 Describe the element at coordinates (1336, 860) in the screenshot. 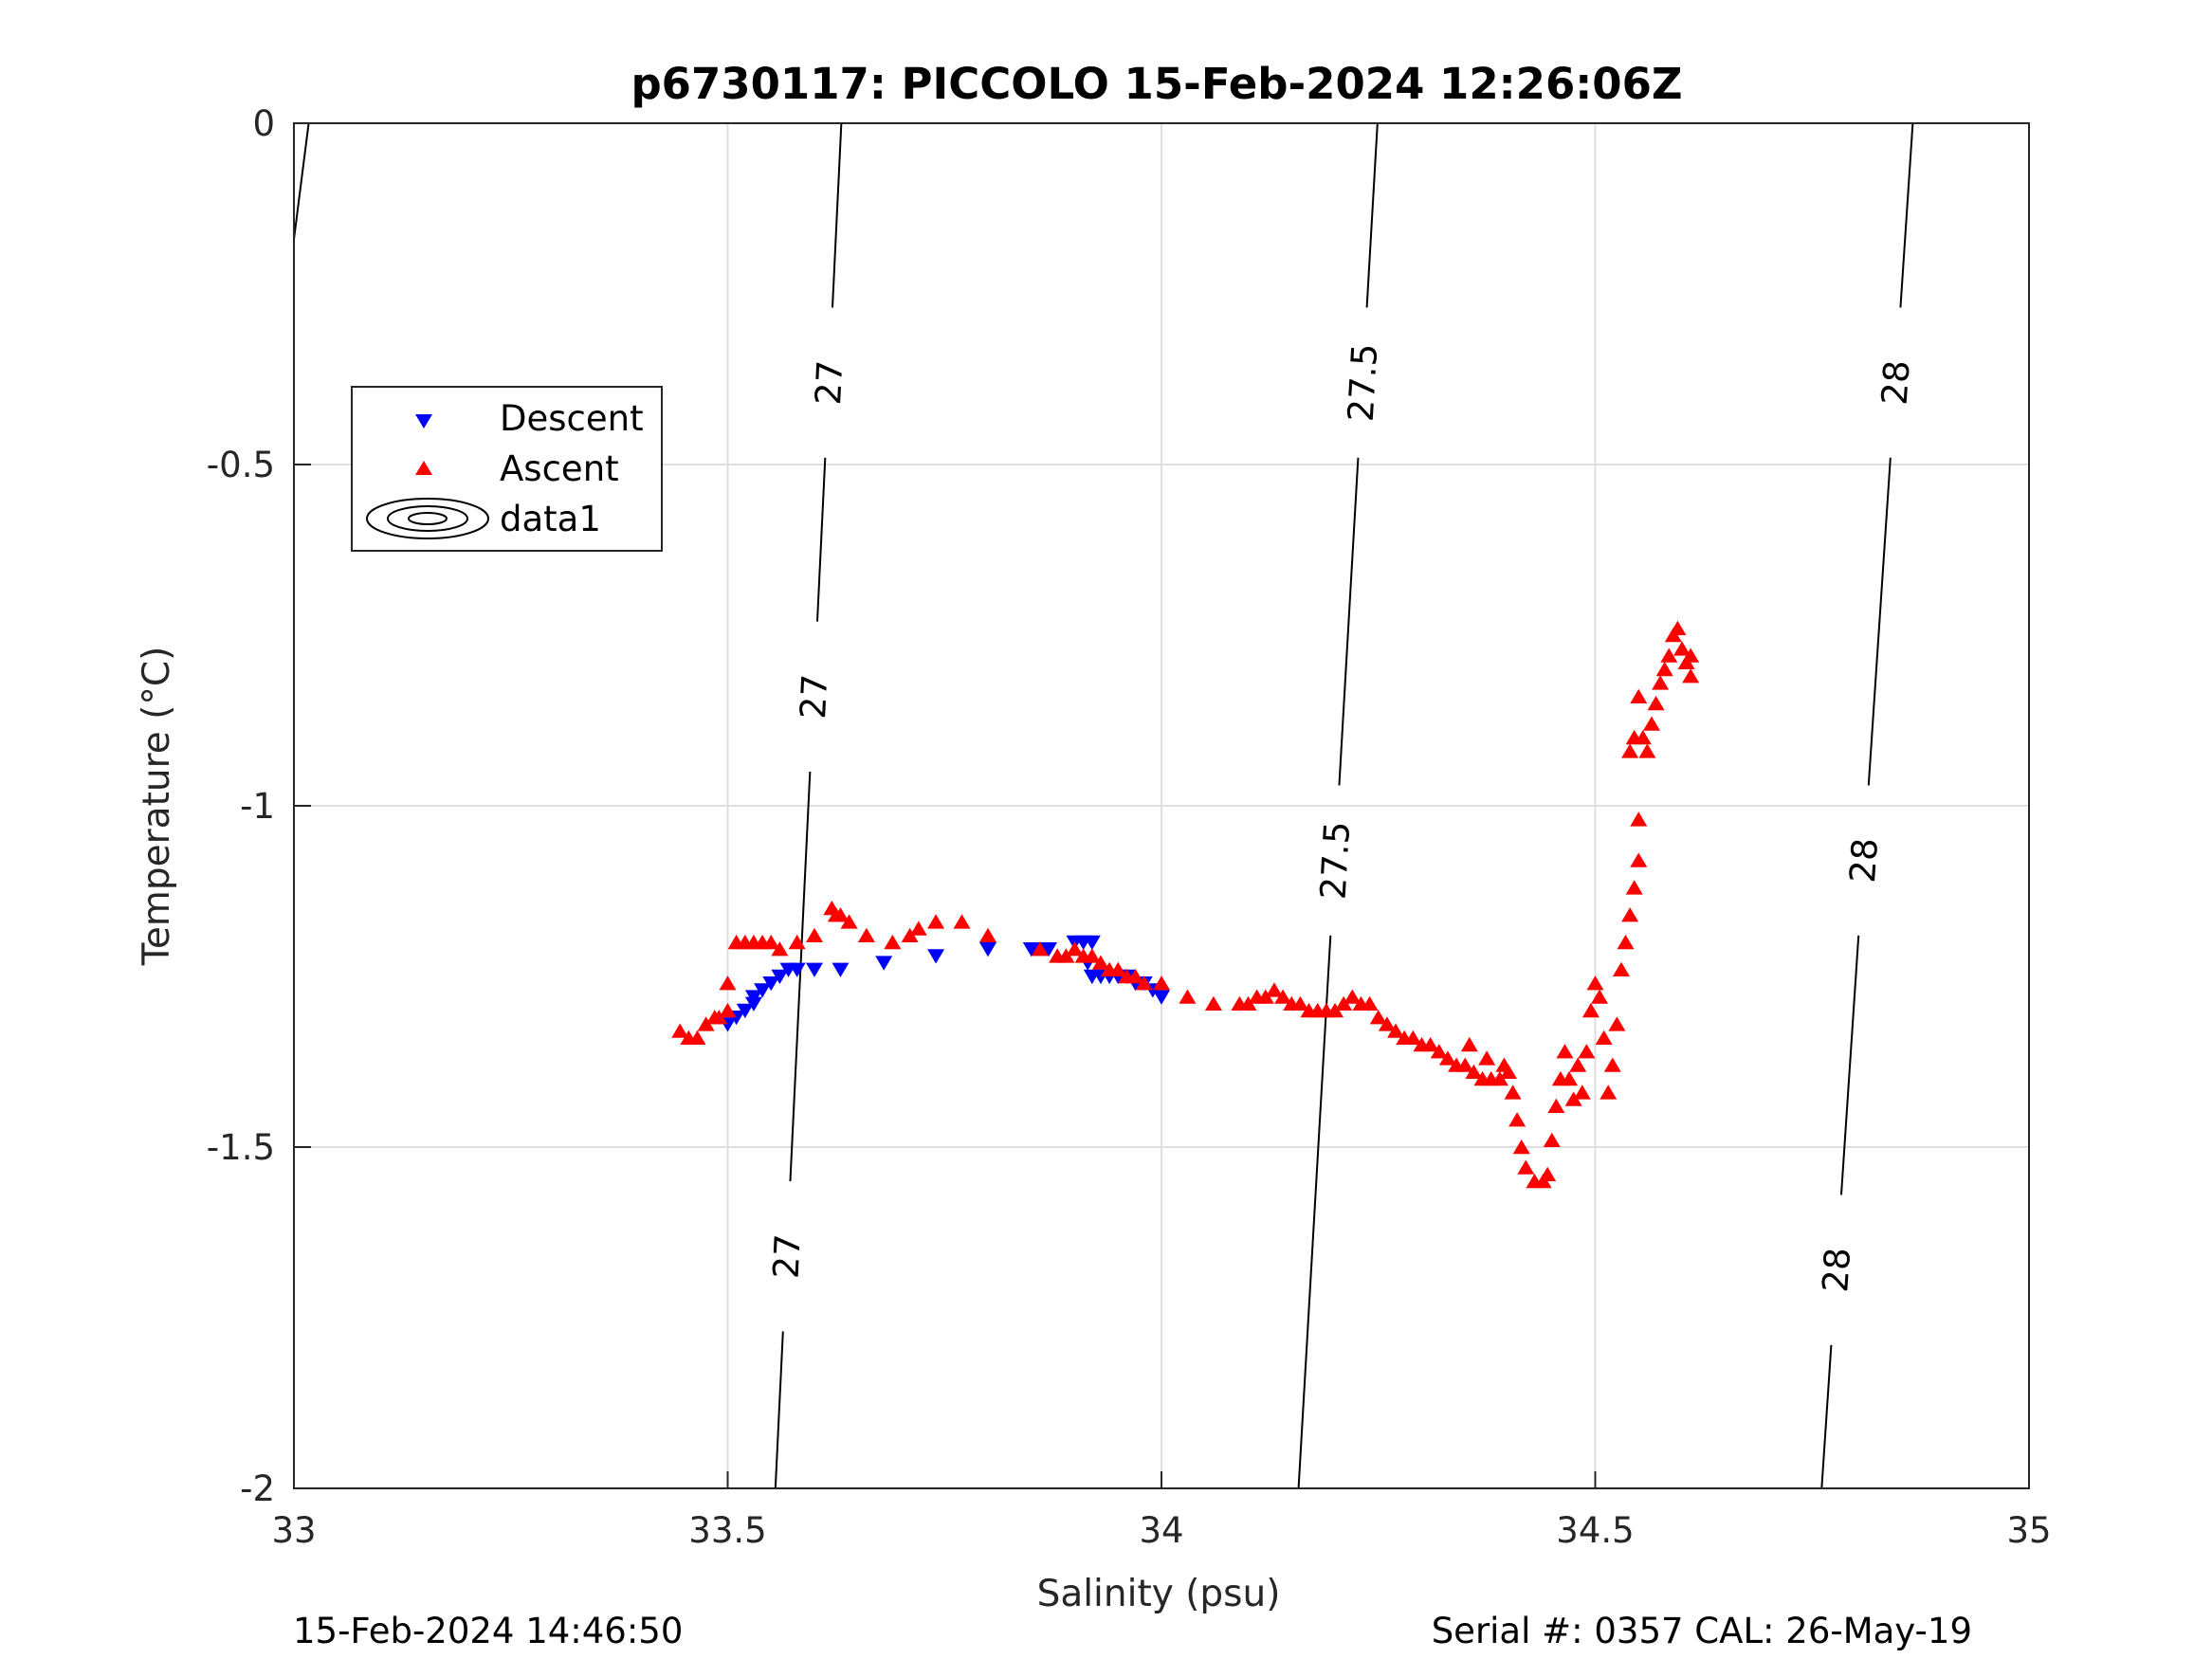

I see `contour-label: 27.5` at that location.